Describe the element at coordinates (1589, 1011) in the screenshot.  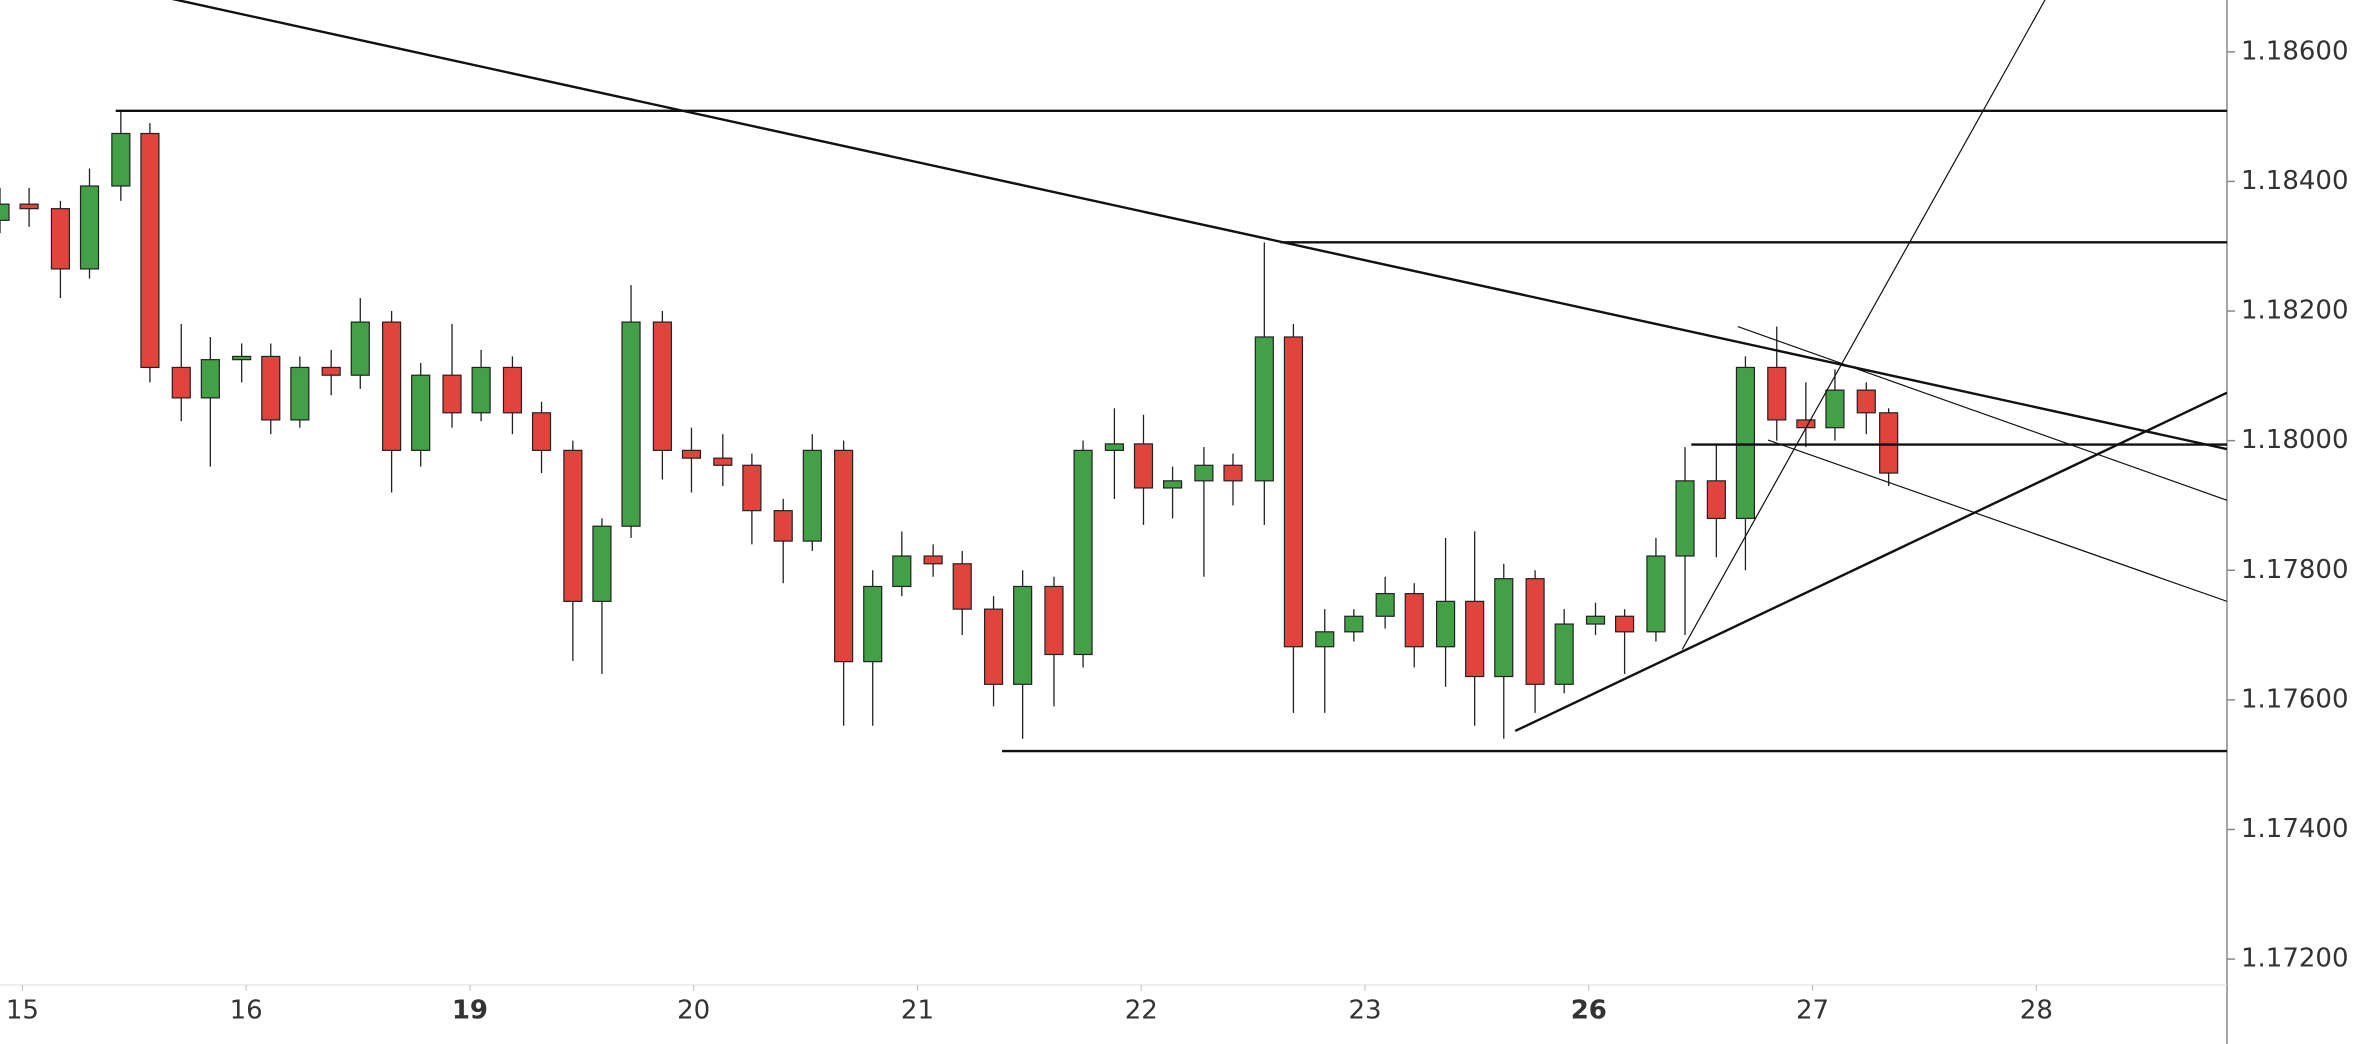
I see `x-tick-label: 26` at that location.